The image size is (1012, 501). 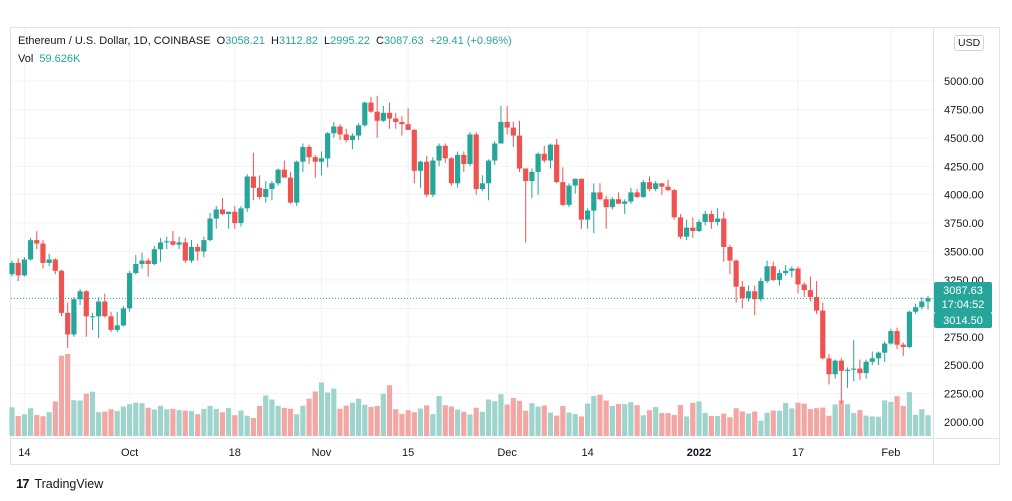 I want to click on x-tick-label: 14, so click(x=587, y=453).